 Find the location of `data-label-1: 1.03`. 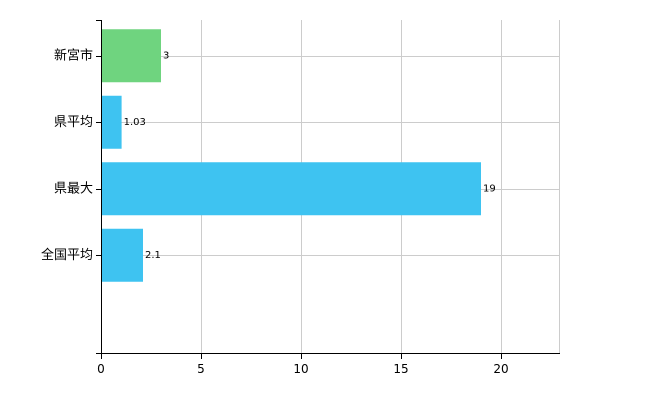

data-label-1: 1.03 is located at coordinates (135, 122).